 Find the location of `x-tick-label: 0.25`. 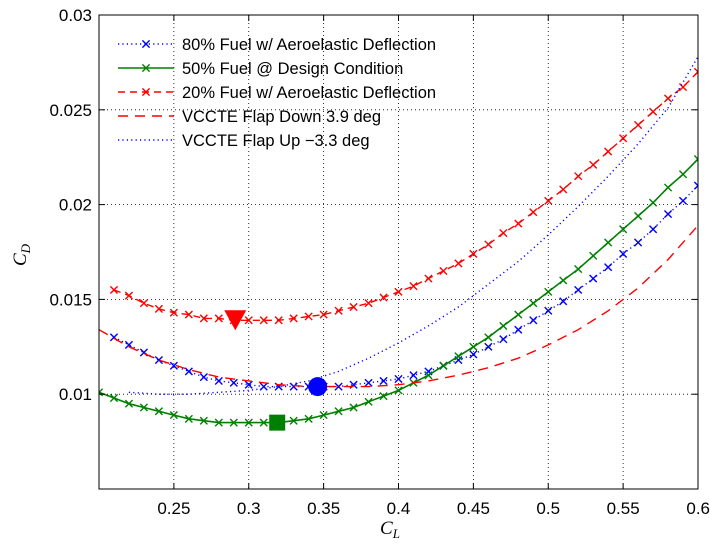

x-tick-label: 0.25 is located at coordinates (173, 508).